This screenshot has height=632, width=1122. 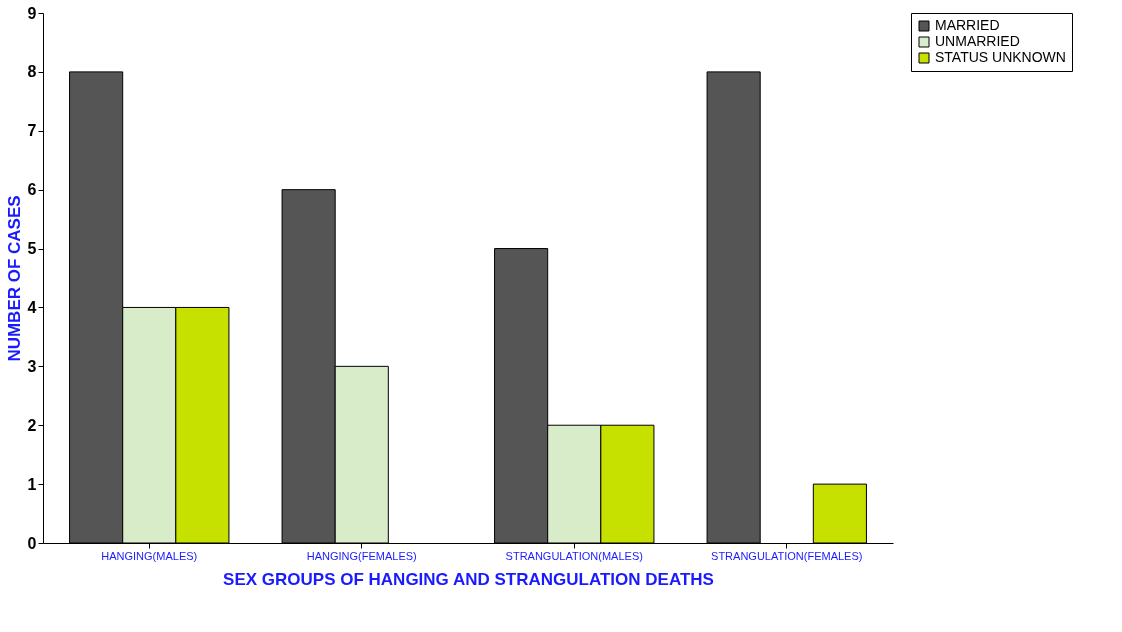 What do you see at coordinates (32, 249) in the screenshot?
I see `y-tick-label: 5` at bounding box center [32, 249].